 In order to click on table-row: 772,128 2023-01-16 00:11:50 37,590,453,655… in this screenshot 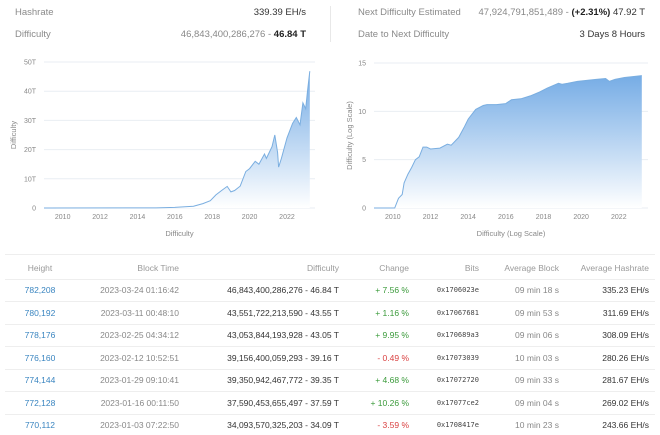, I will do `click(330, 403)`.